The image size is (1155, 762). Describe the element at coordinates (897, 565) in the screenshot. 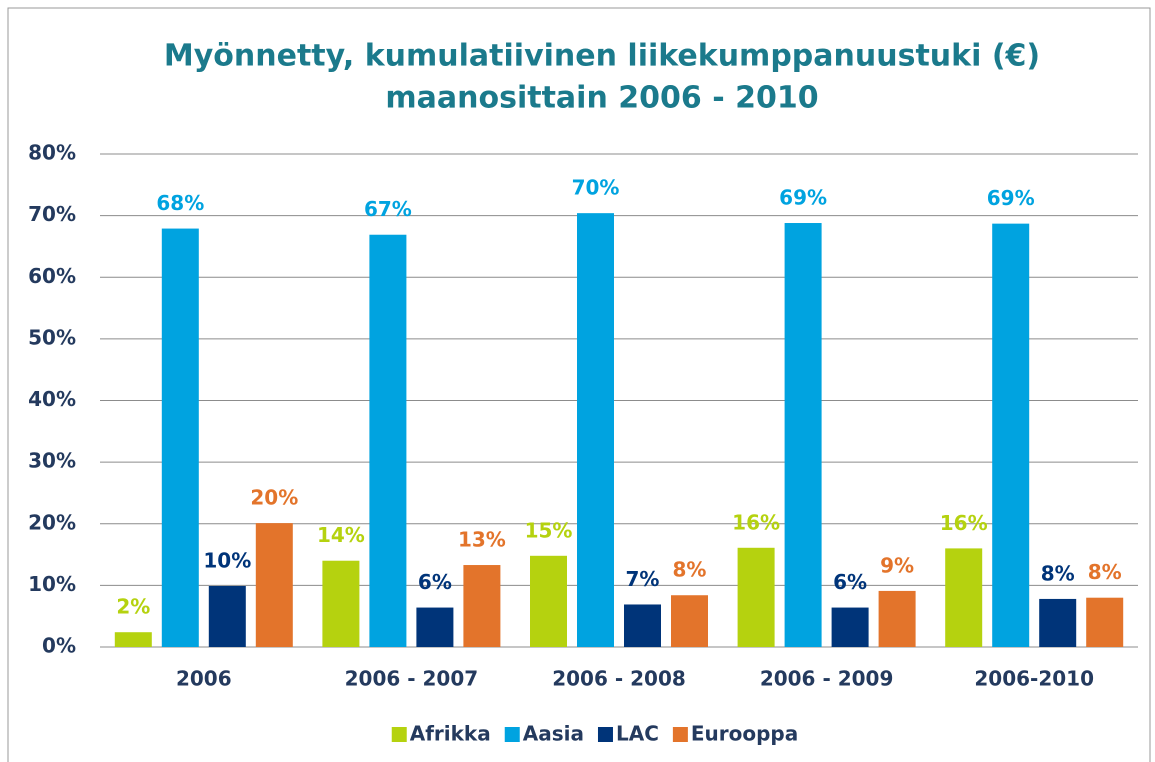

I see `data-label: 9%` at that location.